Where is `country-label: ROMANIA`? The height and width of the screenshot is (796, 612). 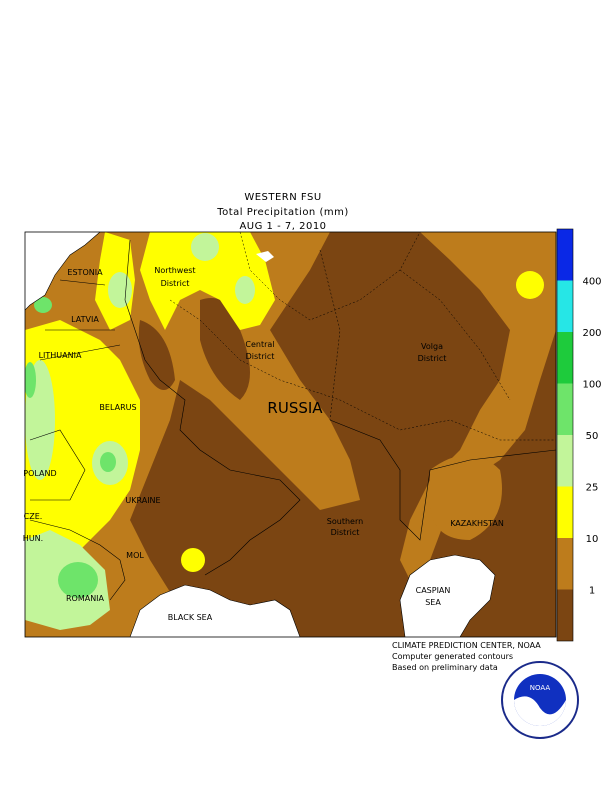 country-label: ROMANIA is located at coordinates (85, 598).